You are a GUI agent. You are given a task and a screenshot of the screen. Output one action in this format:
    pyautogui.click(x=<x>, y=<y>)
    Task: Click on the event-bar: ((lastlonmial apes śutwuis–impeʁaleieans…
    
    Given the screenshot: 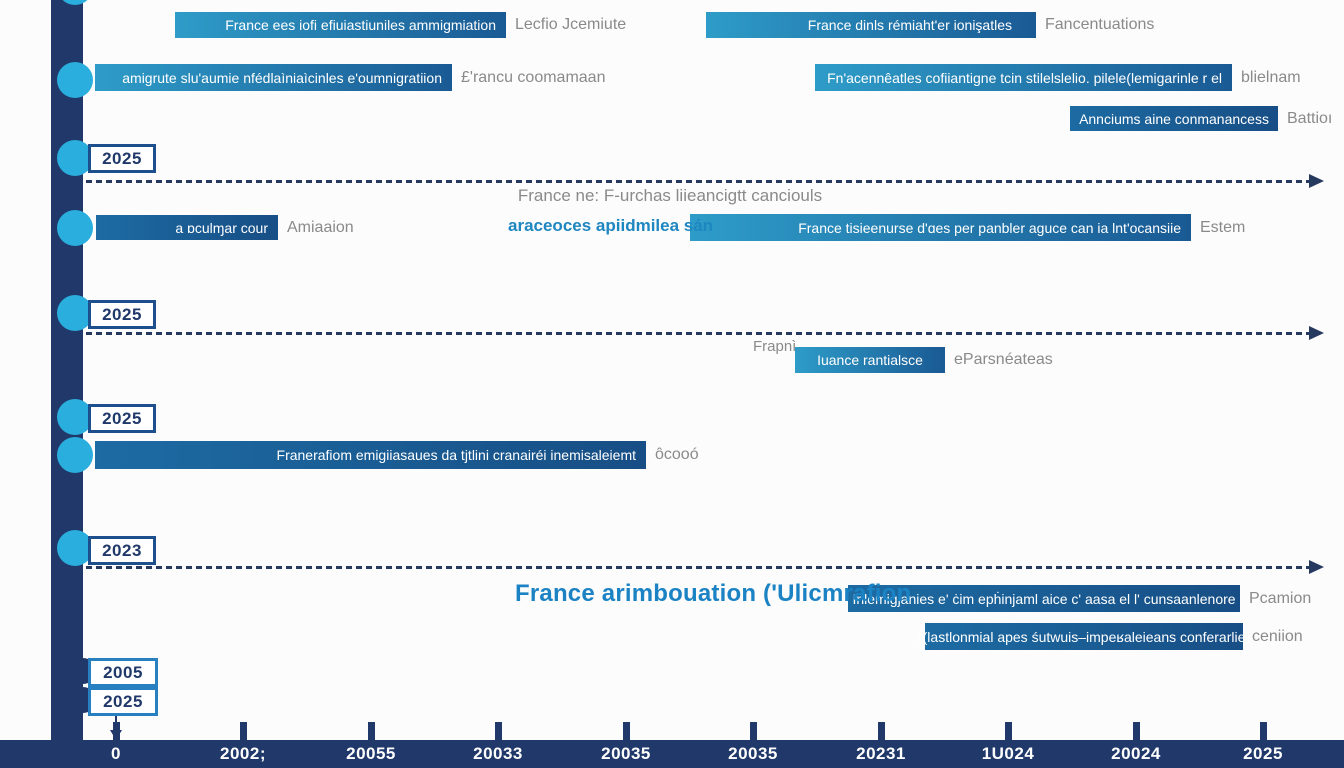 What is the action you would take?
    pyautogui.click(x=1084, y=636)
    